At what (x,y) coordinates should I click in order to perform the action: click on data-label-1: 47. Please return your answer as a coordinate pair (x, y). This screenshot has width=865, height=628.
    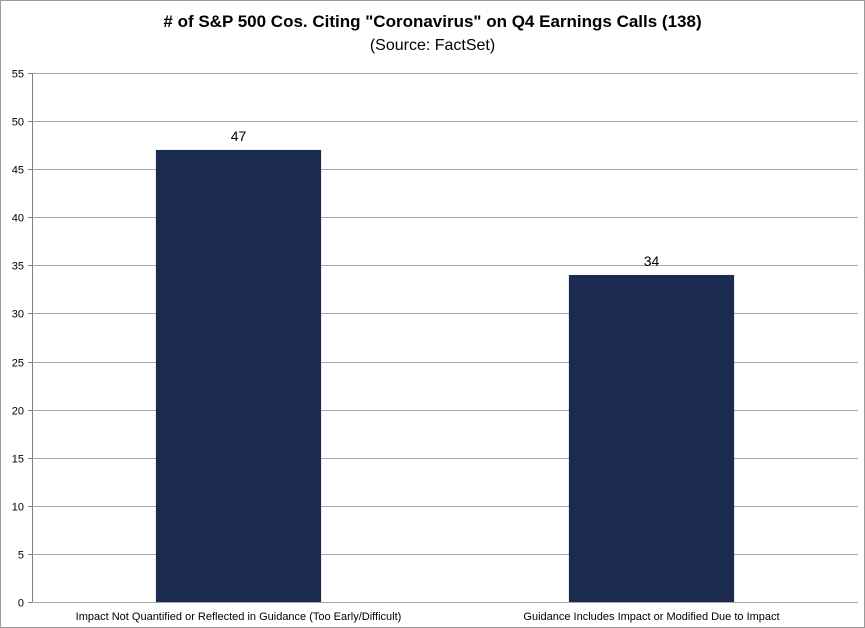
    Looking at the image, I should click on (239, 136).